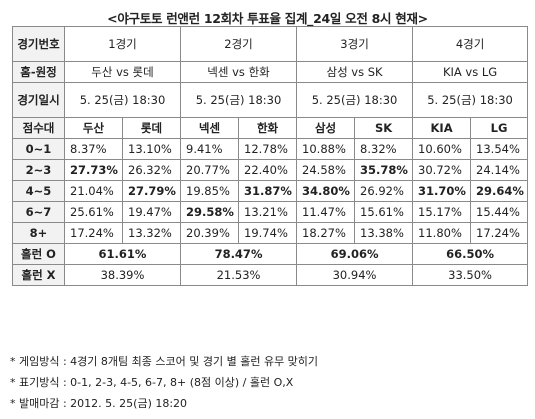 The width and height of the screenshot is (535, 419). What do you see at coordinates (355, 254) in the screenshot?
I see `game-3-run-o: 69.06%` at bounding box center [355, 254].